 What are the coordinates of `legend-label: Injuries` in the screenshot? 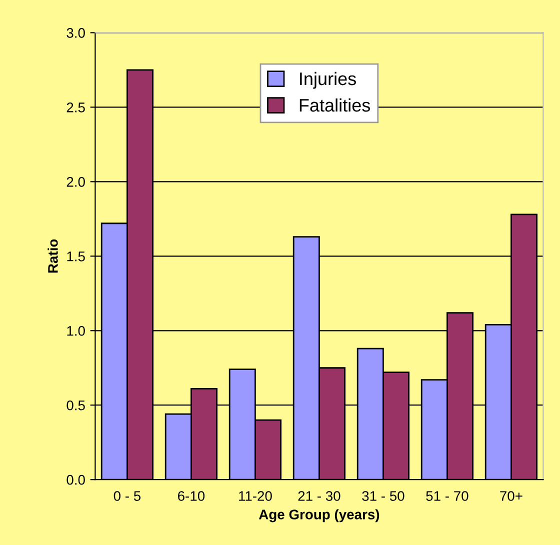 It's located at (328, 80).